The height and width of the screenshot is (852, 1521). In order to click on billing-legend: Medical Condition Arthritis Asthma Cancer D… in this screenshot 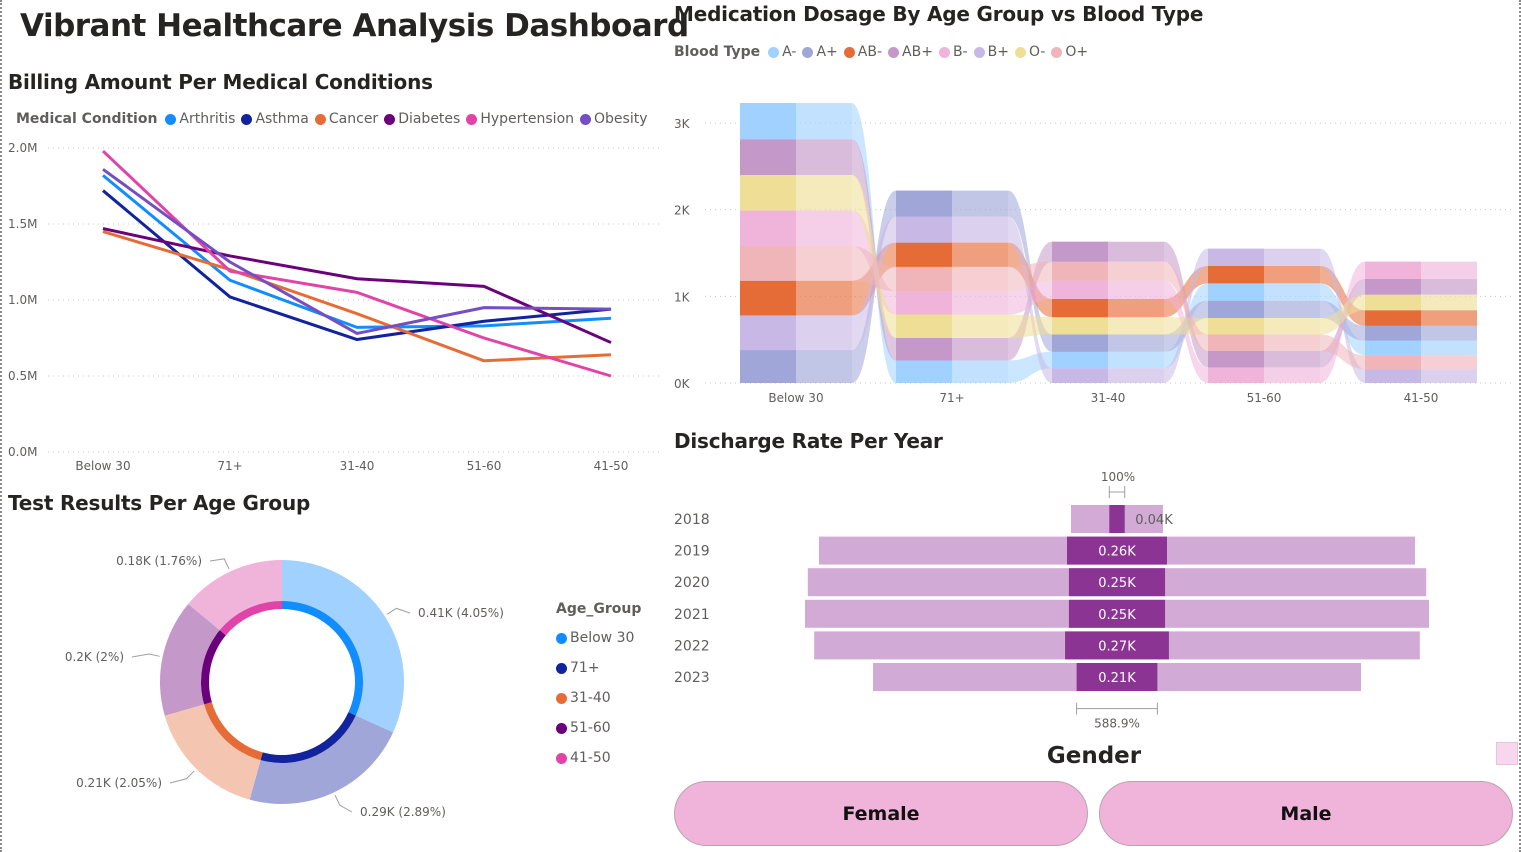, I will do `click(335, 119)`.